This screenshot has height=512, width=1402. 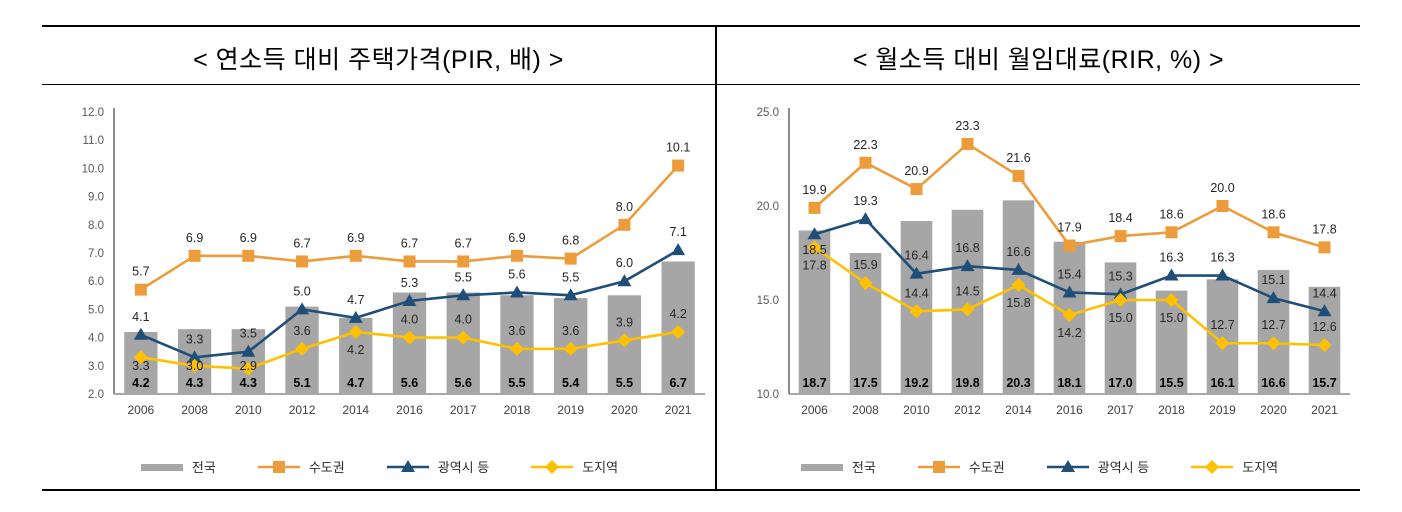 What do you see at coordinates (916, 383) in the screenshot?
I see `bar-value-label: 19.2` at bounding box center [916, 383].